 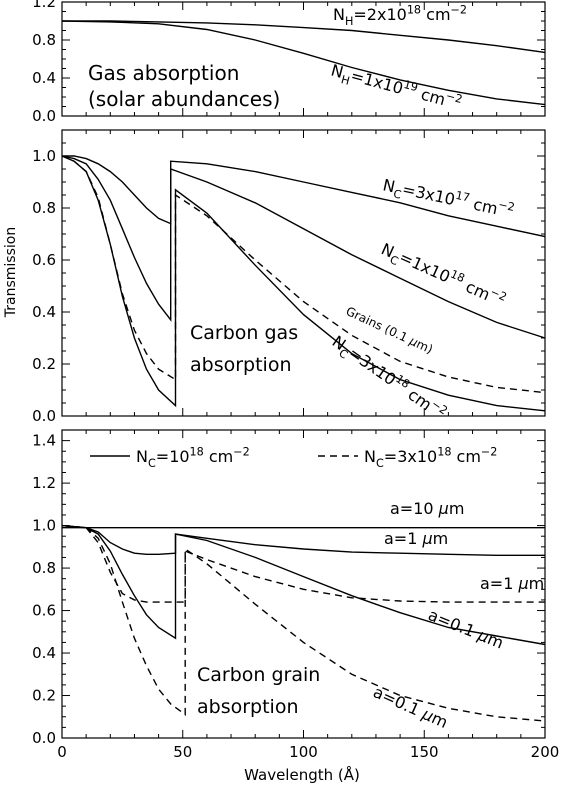 What do you see at coordinates (430, 457) in the screenshot?
I see `legend-label-dashed: NC=3x1018 cm−2` at bounding box center [430, 457].